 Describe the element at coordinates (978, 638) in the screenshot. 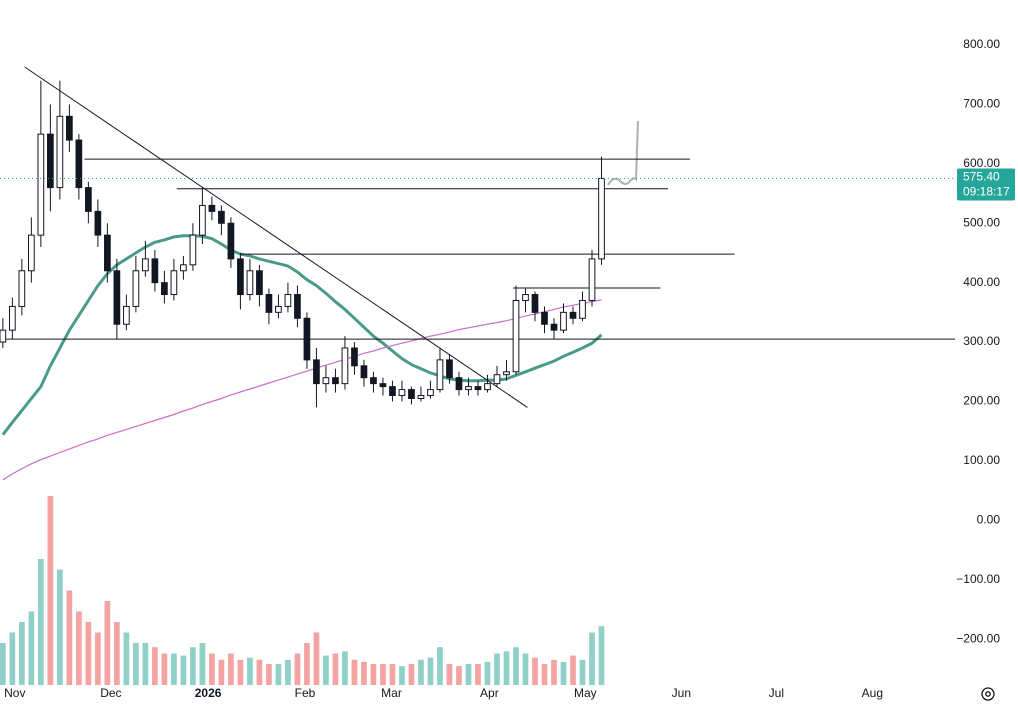

I see `y-tick-label: −200.00` at that location.